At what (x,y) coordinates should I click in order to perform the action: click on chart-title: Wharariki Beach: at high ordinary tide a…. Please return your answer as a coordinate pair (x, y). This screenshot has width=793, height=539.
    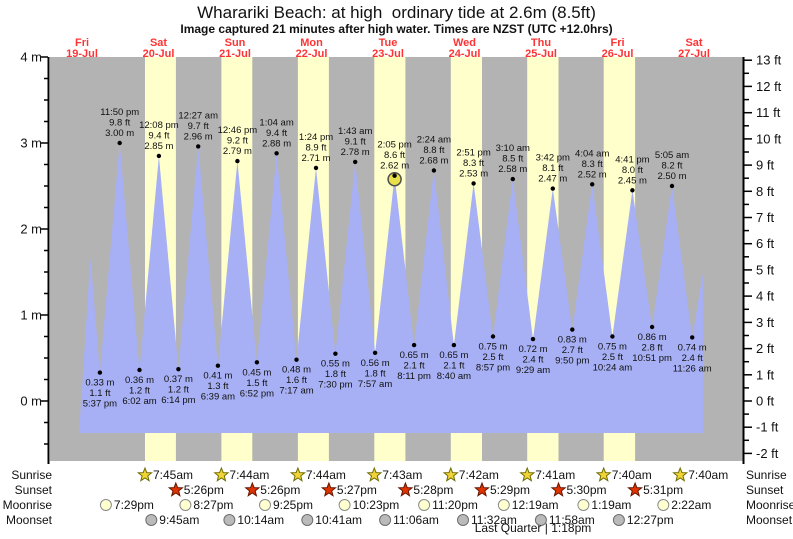
    Looking at the image, I should click on (396, 12).